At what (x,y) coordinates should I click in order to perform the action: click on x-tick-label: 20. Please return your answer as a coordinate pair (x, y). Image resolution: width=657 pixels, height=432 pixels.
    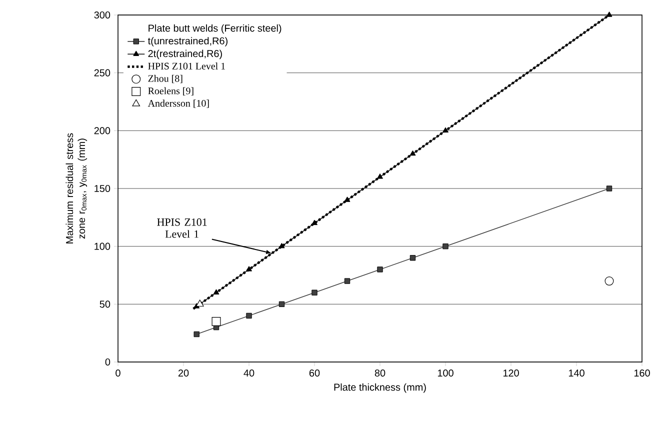
    Looking at the image, I should click on (183, 373).